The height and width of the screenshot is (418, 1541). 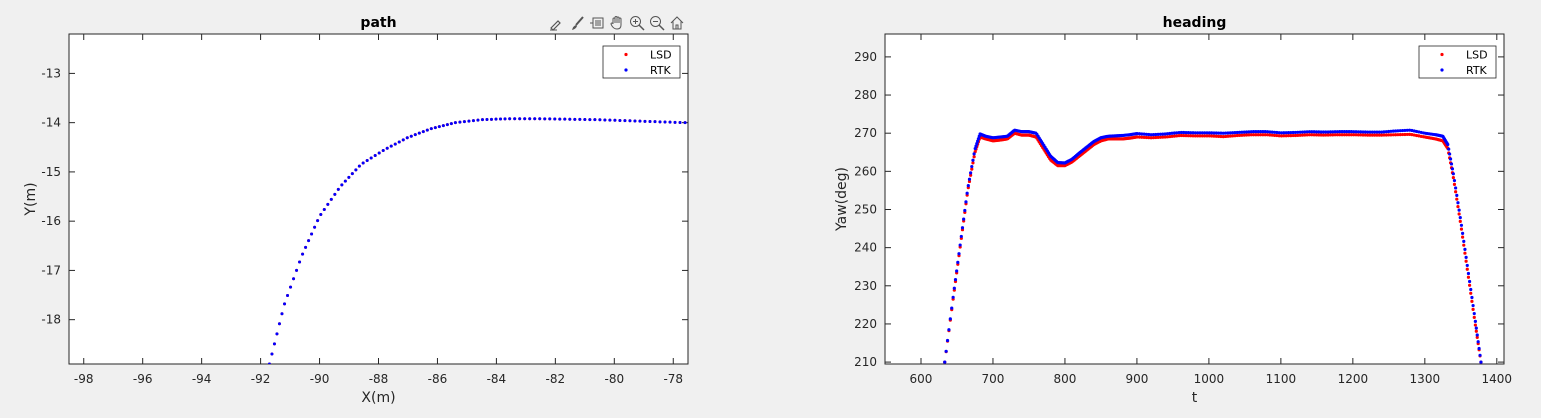 What do you see at coordinates (51, 270) in the screenshot?
I see `path-y-tick-label: -17` at bounding box center [51, 270].